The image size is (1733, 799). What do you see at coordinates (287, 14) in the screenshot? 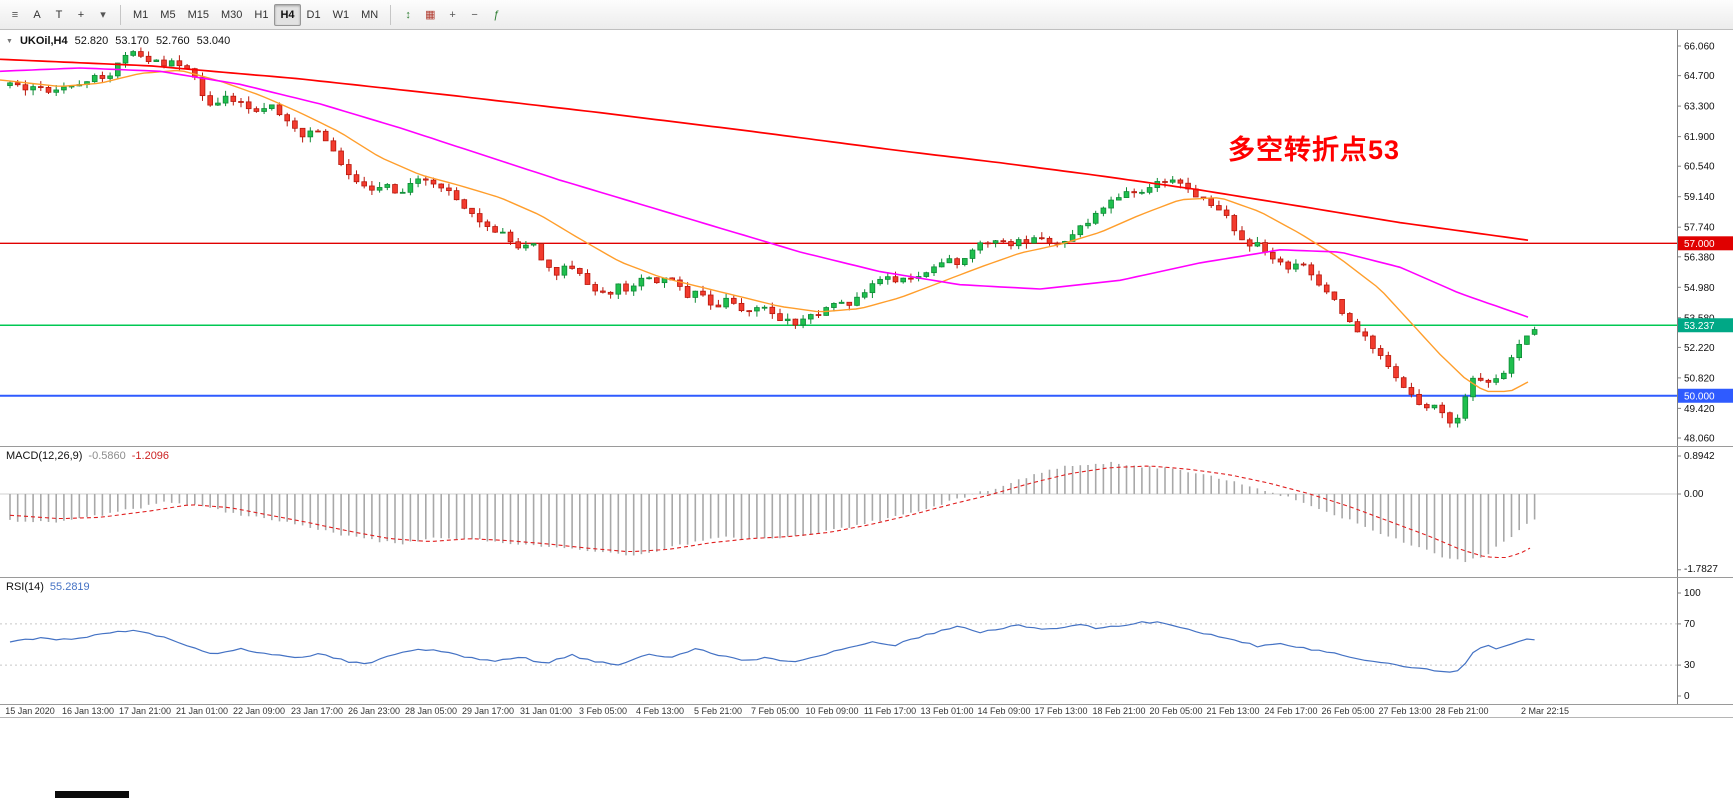
I see `timeframe-h4: H4` at bounding box center [287, 14].